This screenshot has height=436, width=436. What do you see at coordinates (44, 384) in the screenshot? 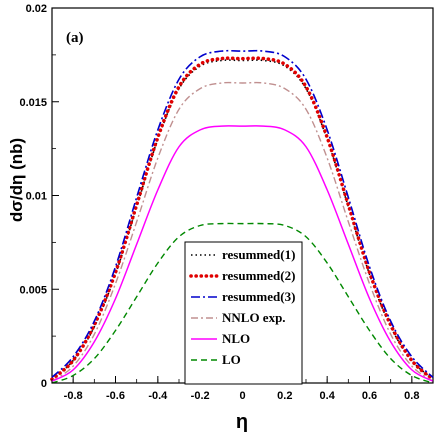
I see `y-tick-label: 0` at bounding box center [44, 384].